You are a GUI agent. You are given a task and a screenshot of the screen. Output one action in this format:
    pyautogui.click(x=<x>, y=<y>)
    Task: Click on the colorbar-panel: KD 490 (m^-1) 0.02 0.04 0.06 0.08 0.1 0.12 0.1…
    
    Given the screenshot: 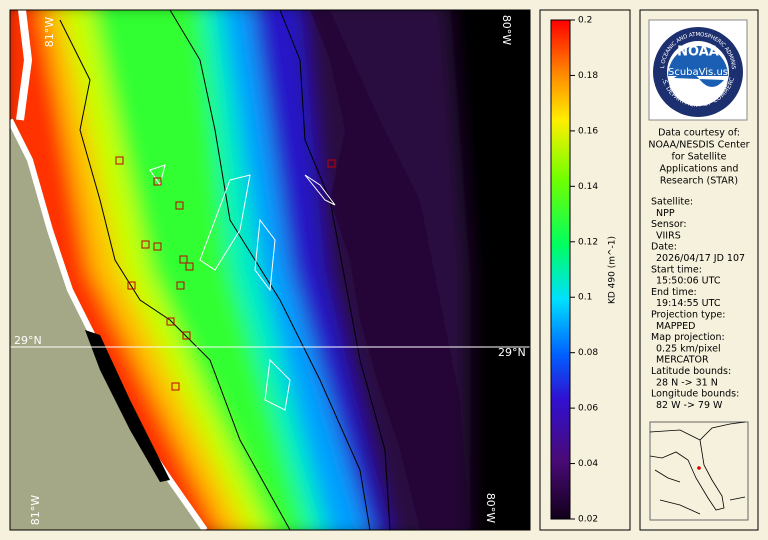 What is the action you would take?
    pyautogui.click(x=585, y=270)
    